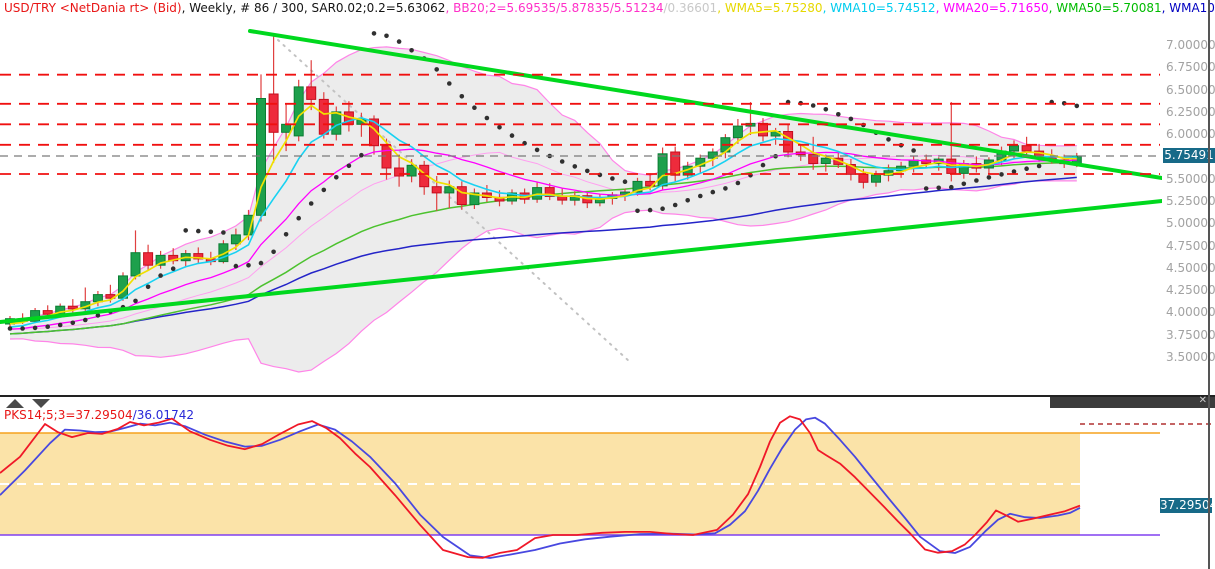 Image resolution: width=1215 pixels, height=569 pixels. Describe the element at coordinates (99, 415) in the screenshot. I see `indicator-legend: PKS14;5;3=37.29504/36.01742` at that location.